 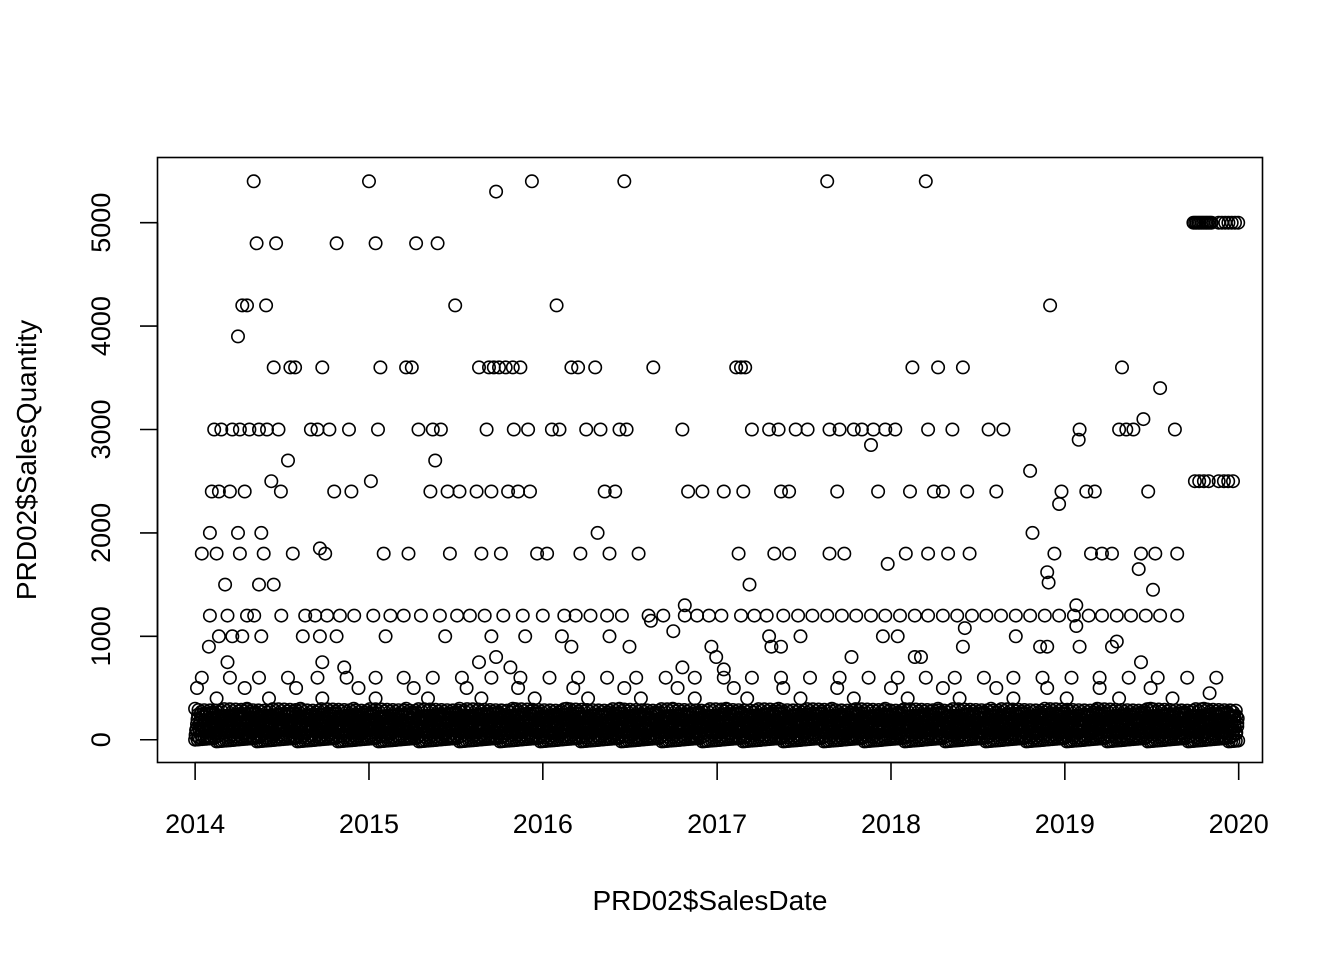 What do you see at coordinates (26, 460) in the screenshot?
I see `y-axis-title: PRD02$SalesQuantity` at bounding box center [26, 460].